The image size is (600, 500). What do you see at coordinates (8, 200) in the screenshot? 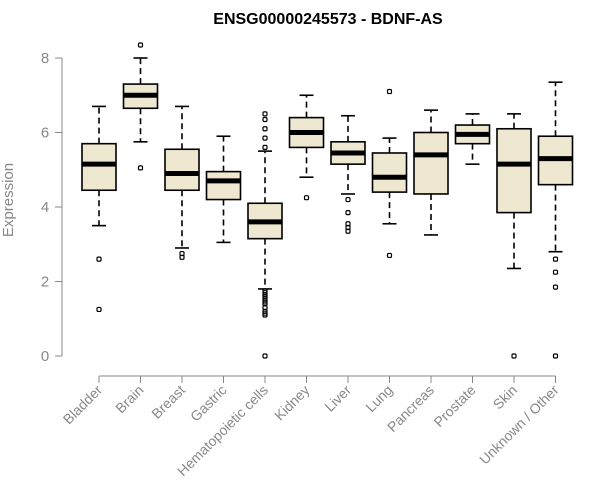
I see `y-axis-label: Expression` at bounding box center [8, 200].